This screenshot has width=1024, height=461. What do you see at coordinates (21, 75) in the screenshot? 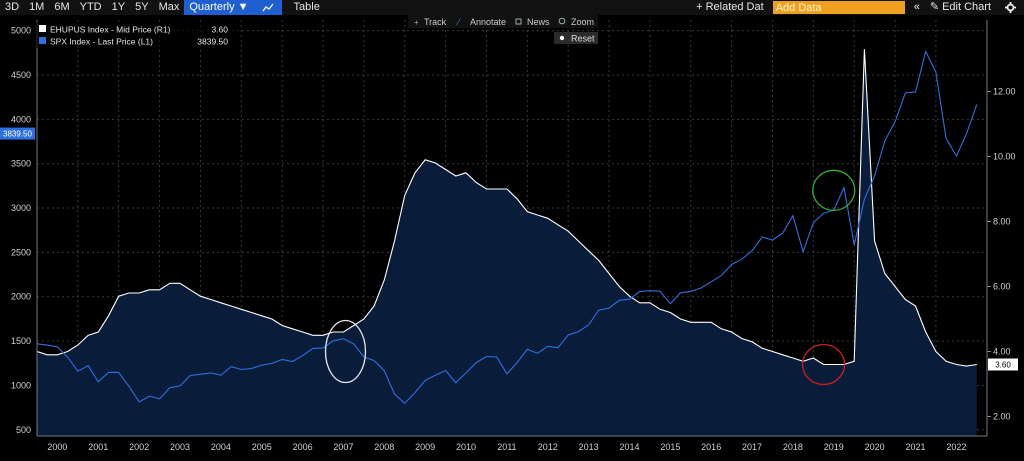
I see `y-left-tick-label: 4500` at bounding box center [21, 75].